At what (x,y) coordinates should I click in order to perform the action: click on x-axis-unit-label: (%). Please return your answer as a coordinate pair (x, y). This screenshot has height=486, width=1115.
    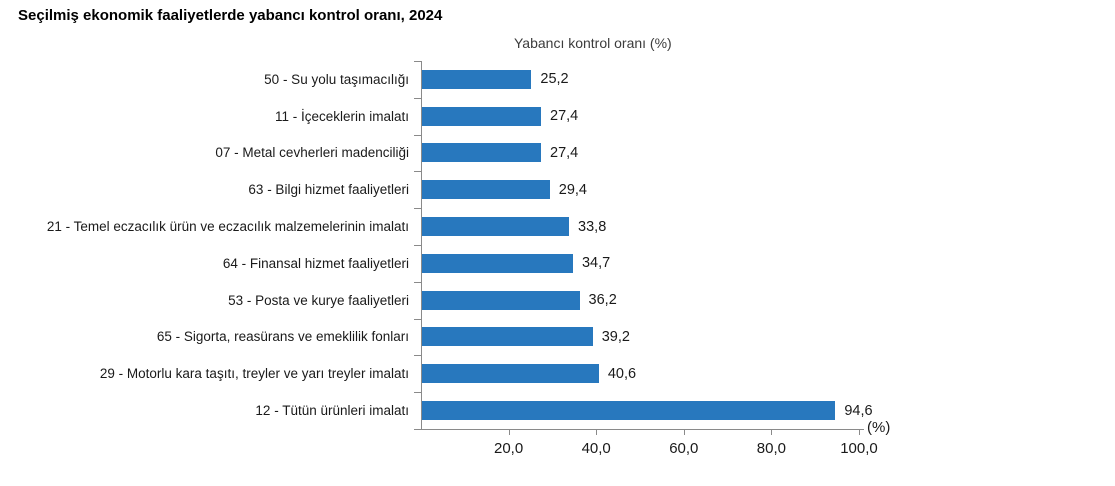
    Looking at the image, I should click on (879, 427).